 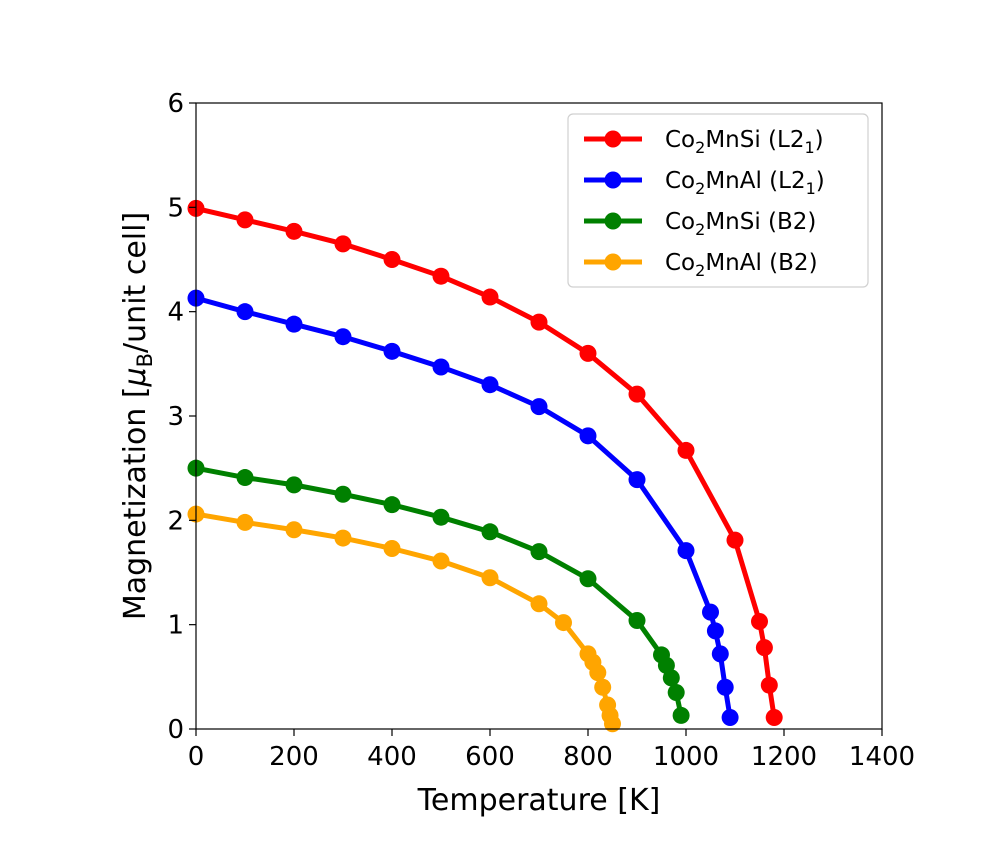 I want to click on x-tick-label: 0, so click(x=196, y=757).